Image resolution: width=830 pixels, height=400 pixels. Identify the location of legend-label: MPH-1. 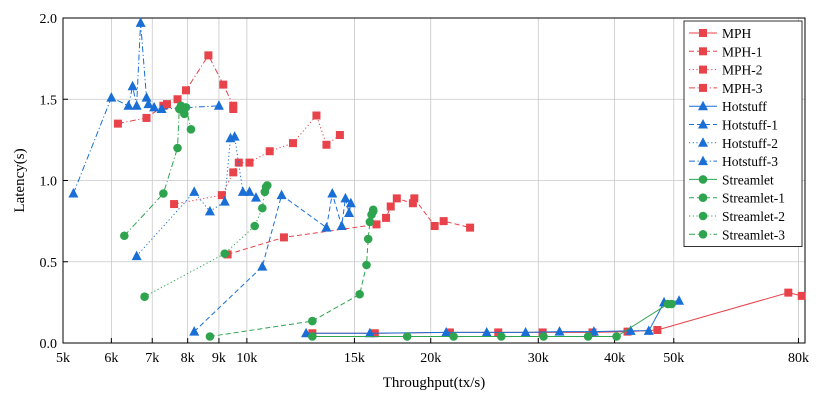
(742, 51).